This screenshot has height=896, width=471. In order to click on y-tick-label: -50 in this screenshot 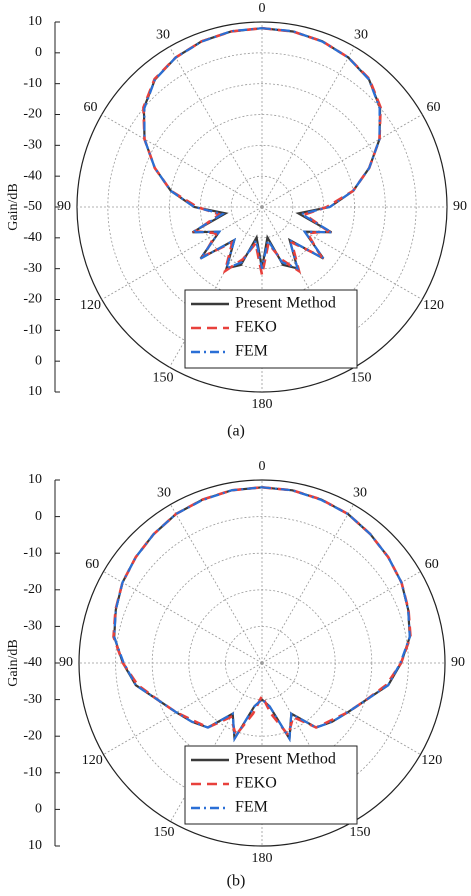, I will do `click(32, 206)`.